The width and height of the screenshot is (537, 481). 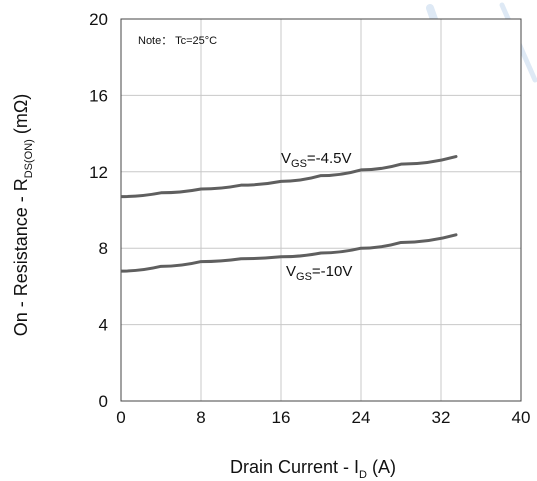 I want to click on svg-text: Drain Current - ID (A), so click(x=313, y=469).